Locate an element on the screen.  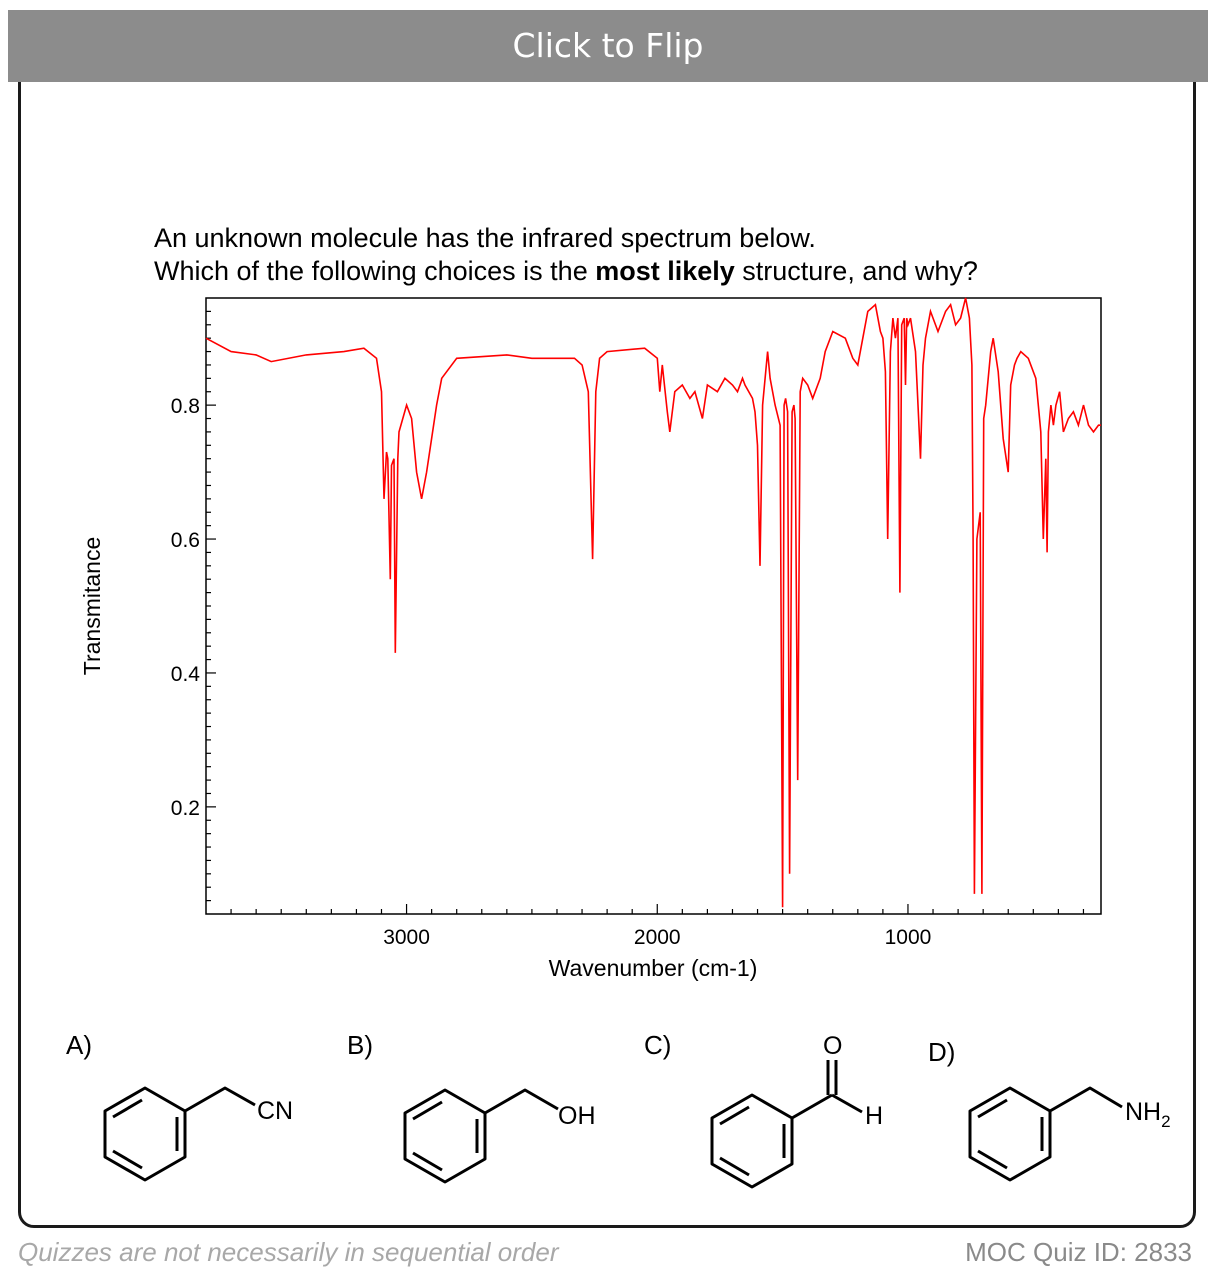
choice-a-structure: CN is located at coordinates (210, 1135).